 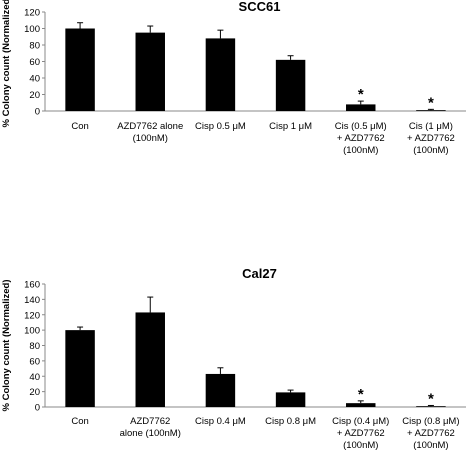 What do you see at coordinates (259, 273) in the screenshot?
I see `chart-title: Cal27` at bounding box center [259, 273].